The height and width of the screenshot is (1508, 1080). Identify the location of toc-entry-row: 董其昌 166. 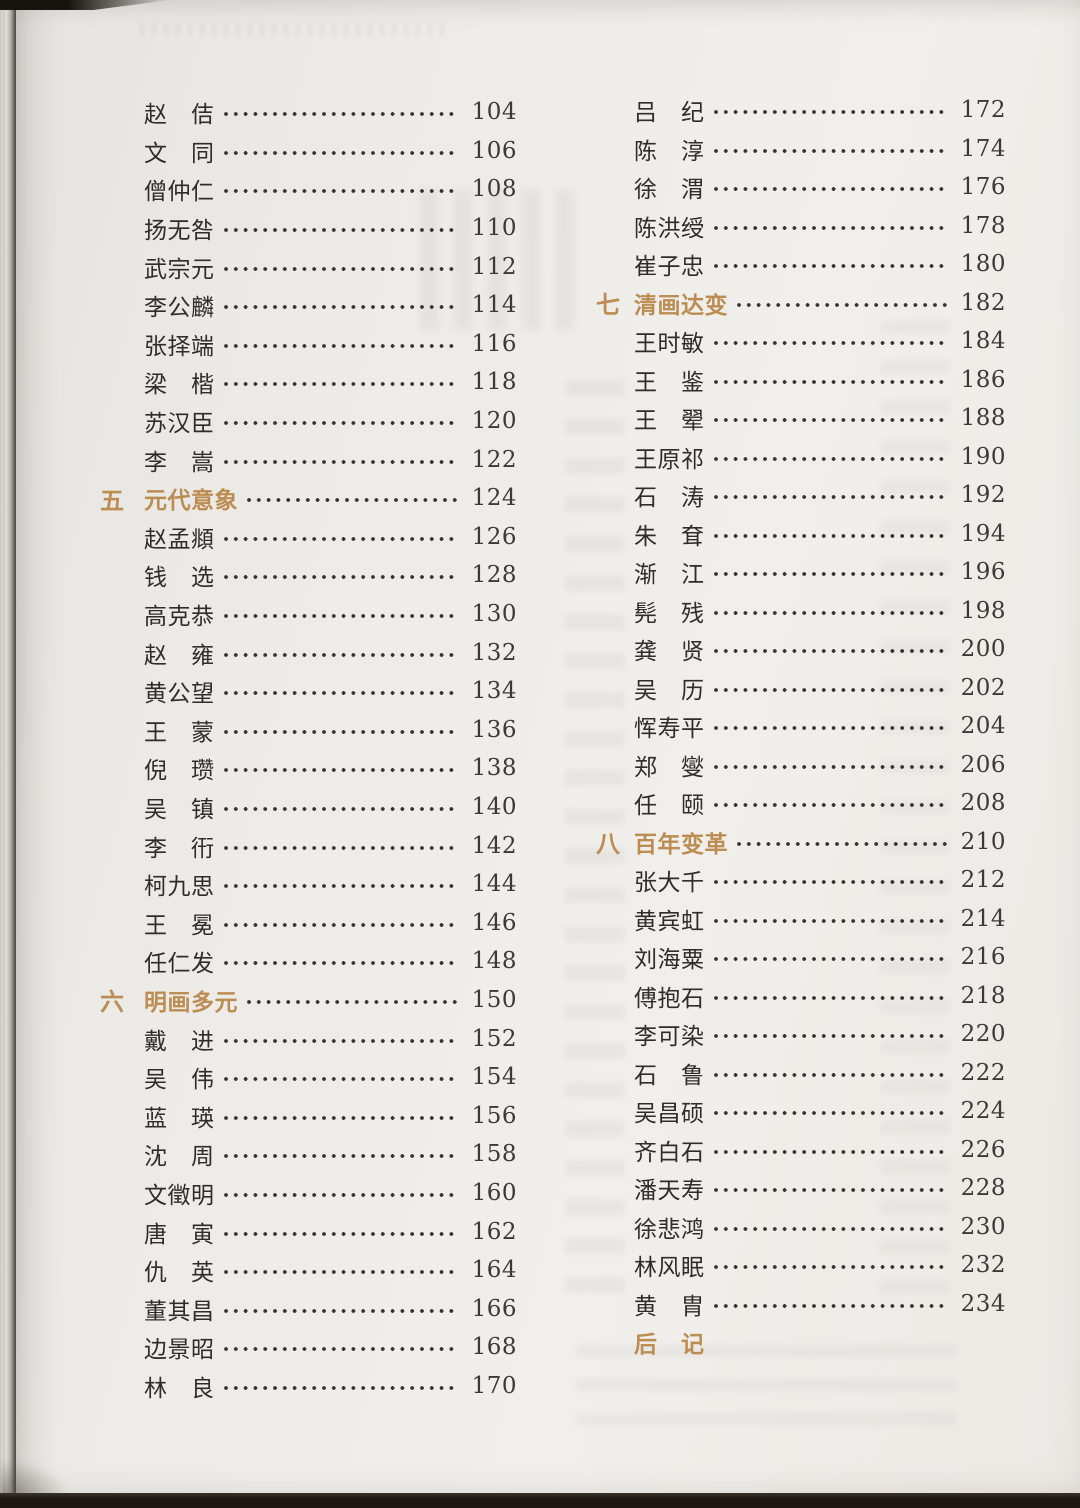
(308, 1308).